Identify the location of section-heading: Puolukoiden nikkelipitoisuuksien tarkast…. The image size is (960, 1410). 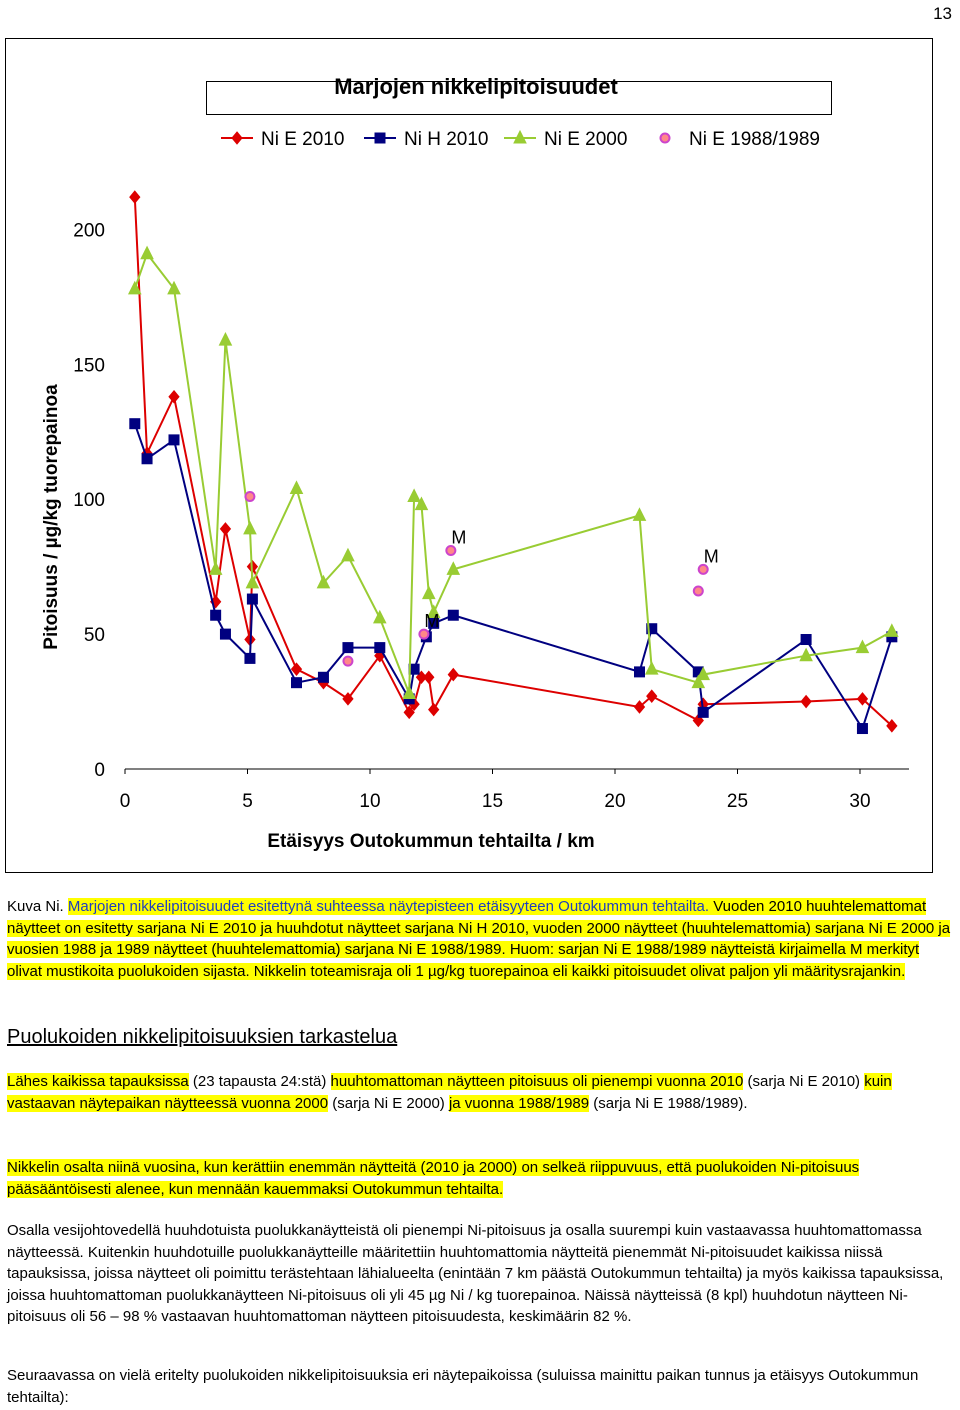
(202, 1037).